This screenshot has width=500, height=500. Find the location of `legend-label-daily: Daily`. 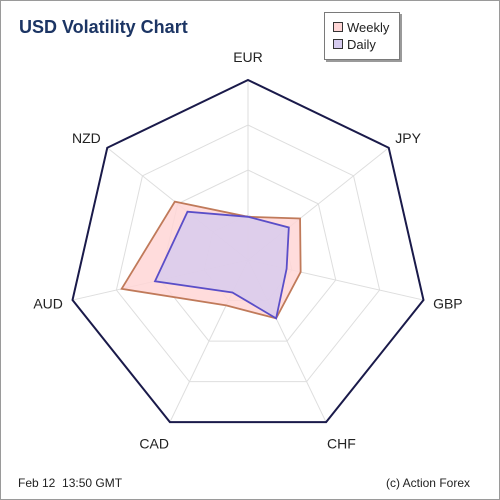

legend-label-daily: Daily is located at coordinates (361, 44).